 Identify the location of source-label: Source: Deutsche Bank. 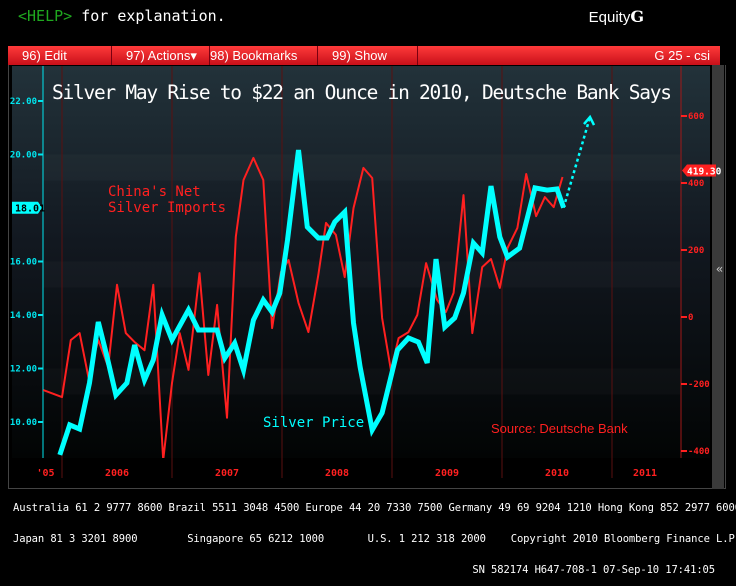
(559, 428).